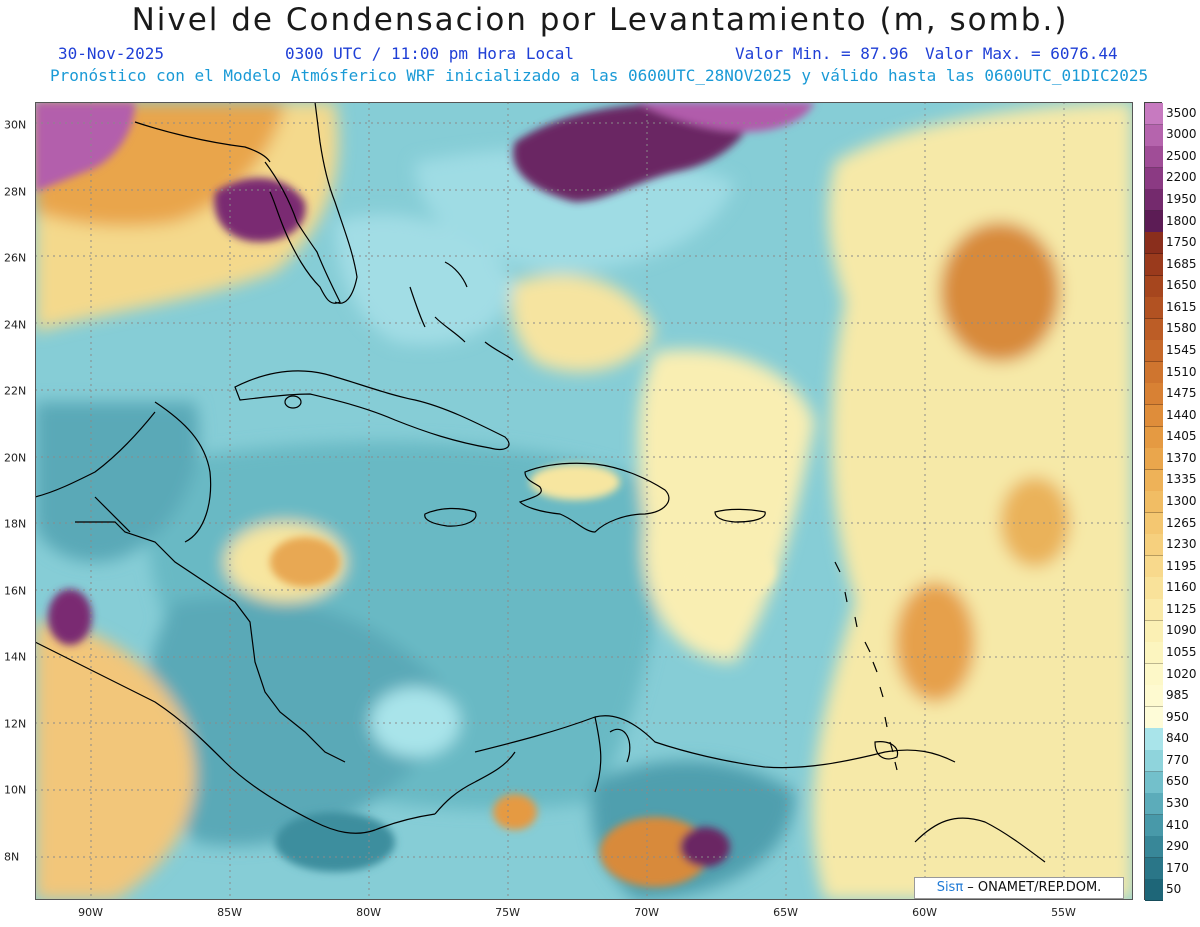 Image resolution: width=1200 pixels, height=927 pixels. I want to click on lat-label: 16N, so click(15, 591).